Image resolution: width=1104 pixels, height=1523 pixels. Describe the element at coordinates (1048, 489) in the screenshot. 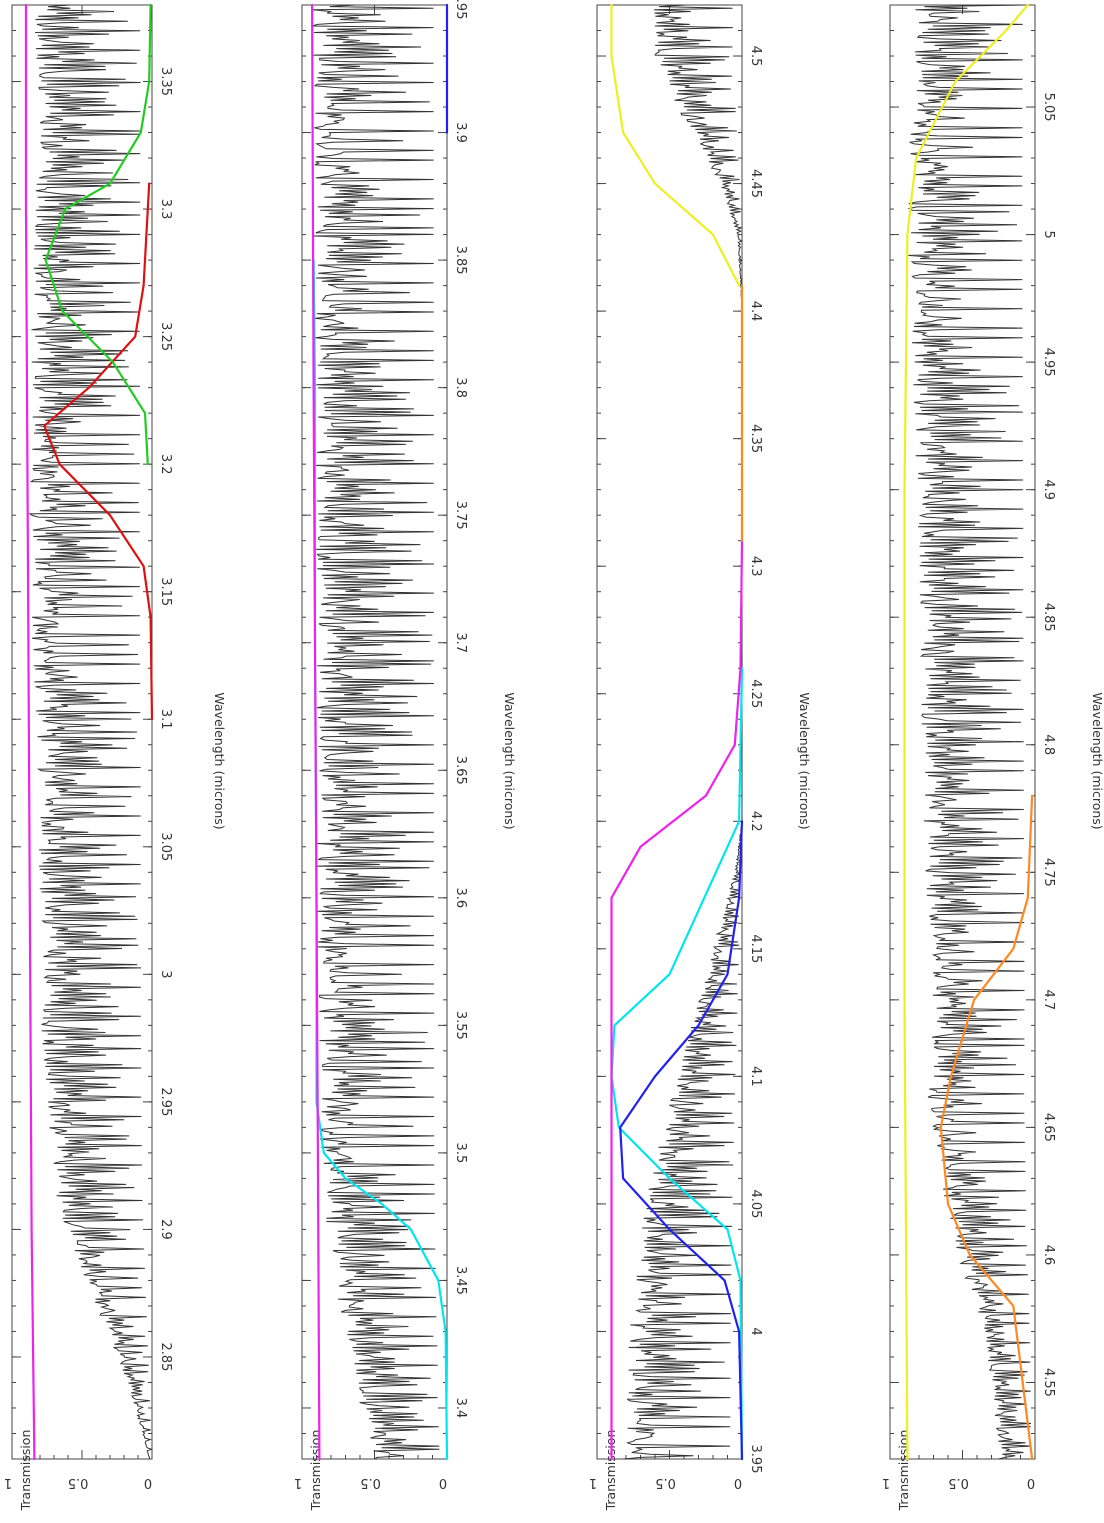

I see `x-tick-label: 4.9` at that location.